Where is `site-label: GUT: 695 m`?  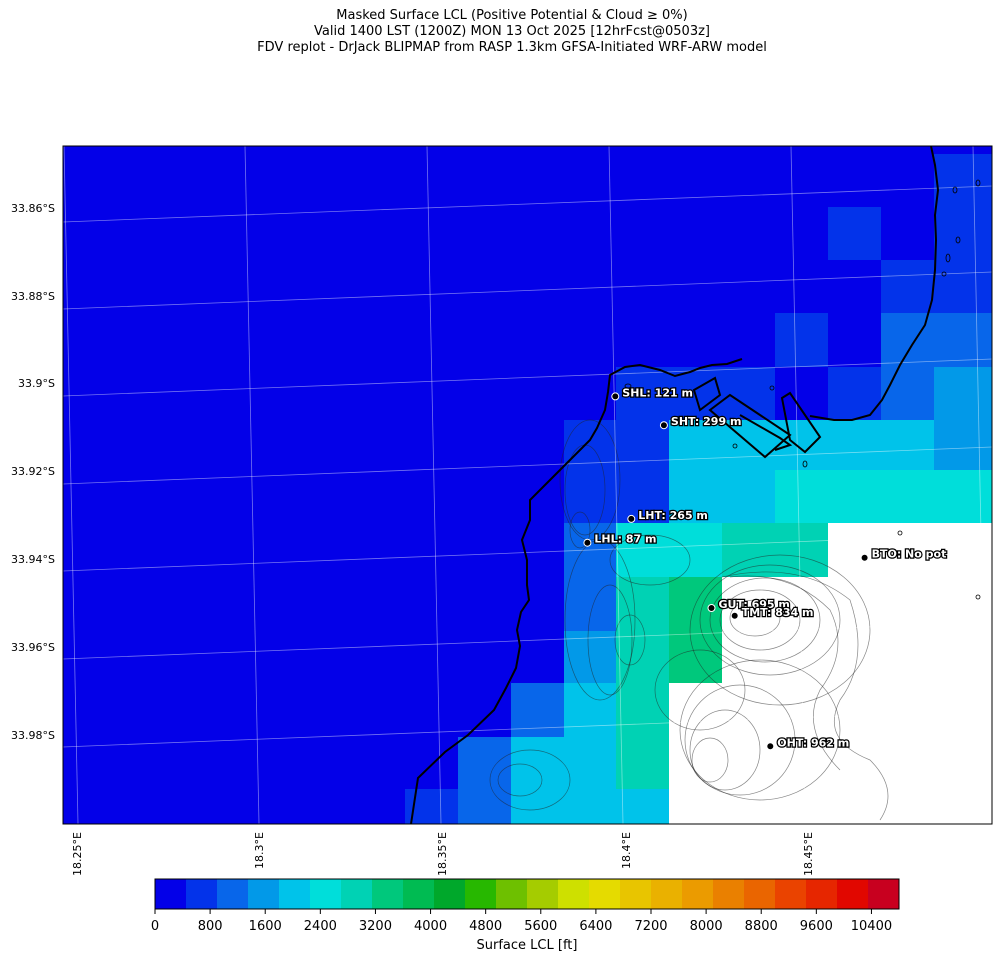
site-label: GUT: 695 m is located at coordinates (754, 604).